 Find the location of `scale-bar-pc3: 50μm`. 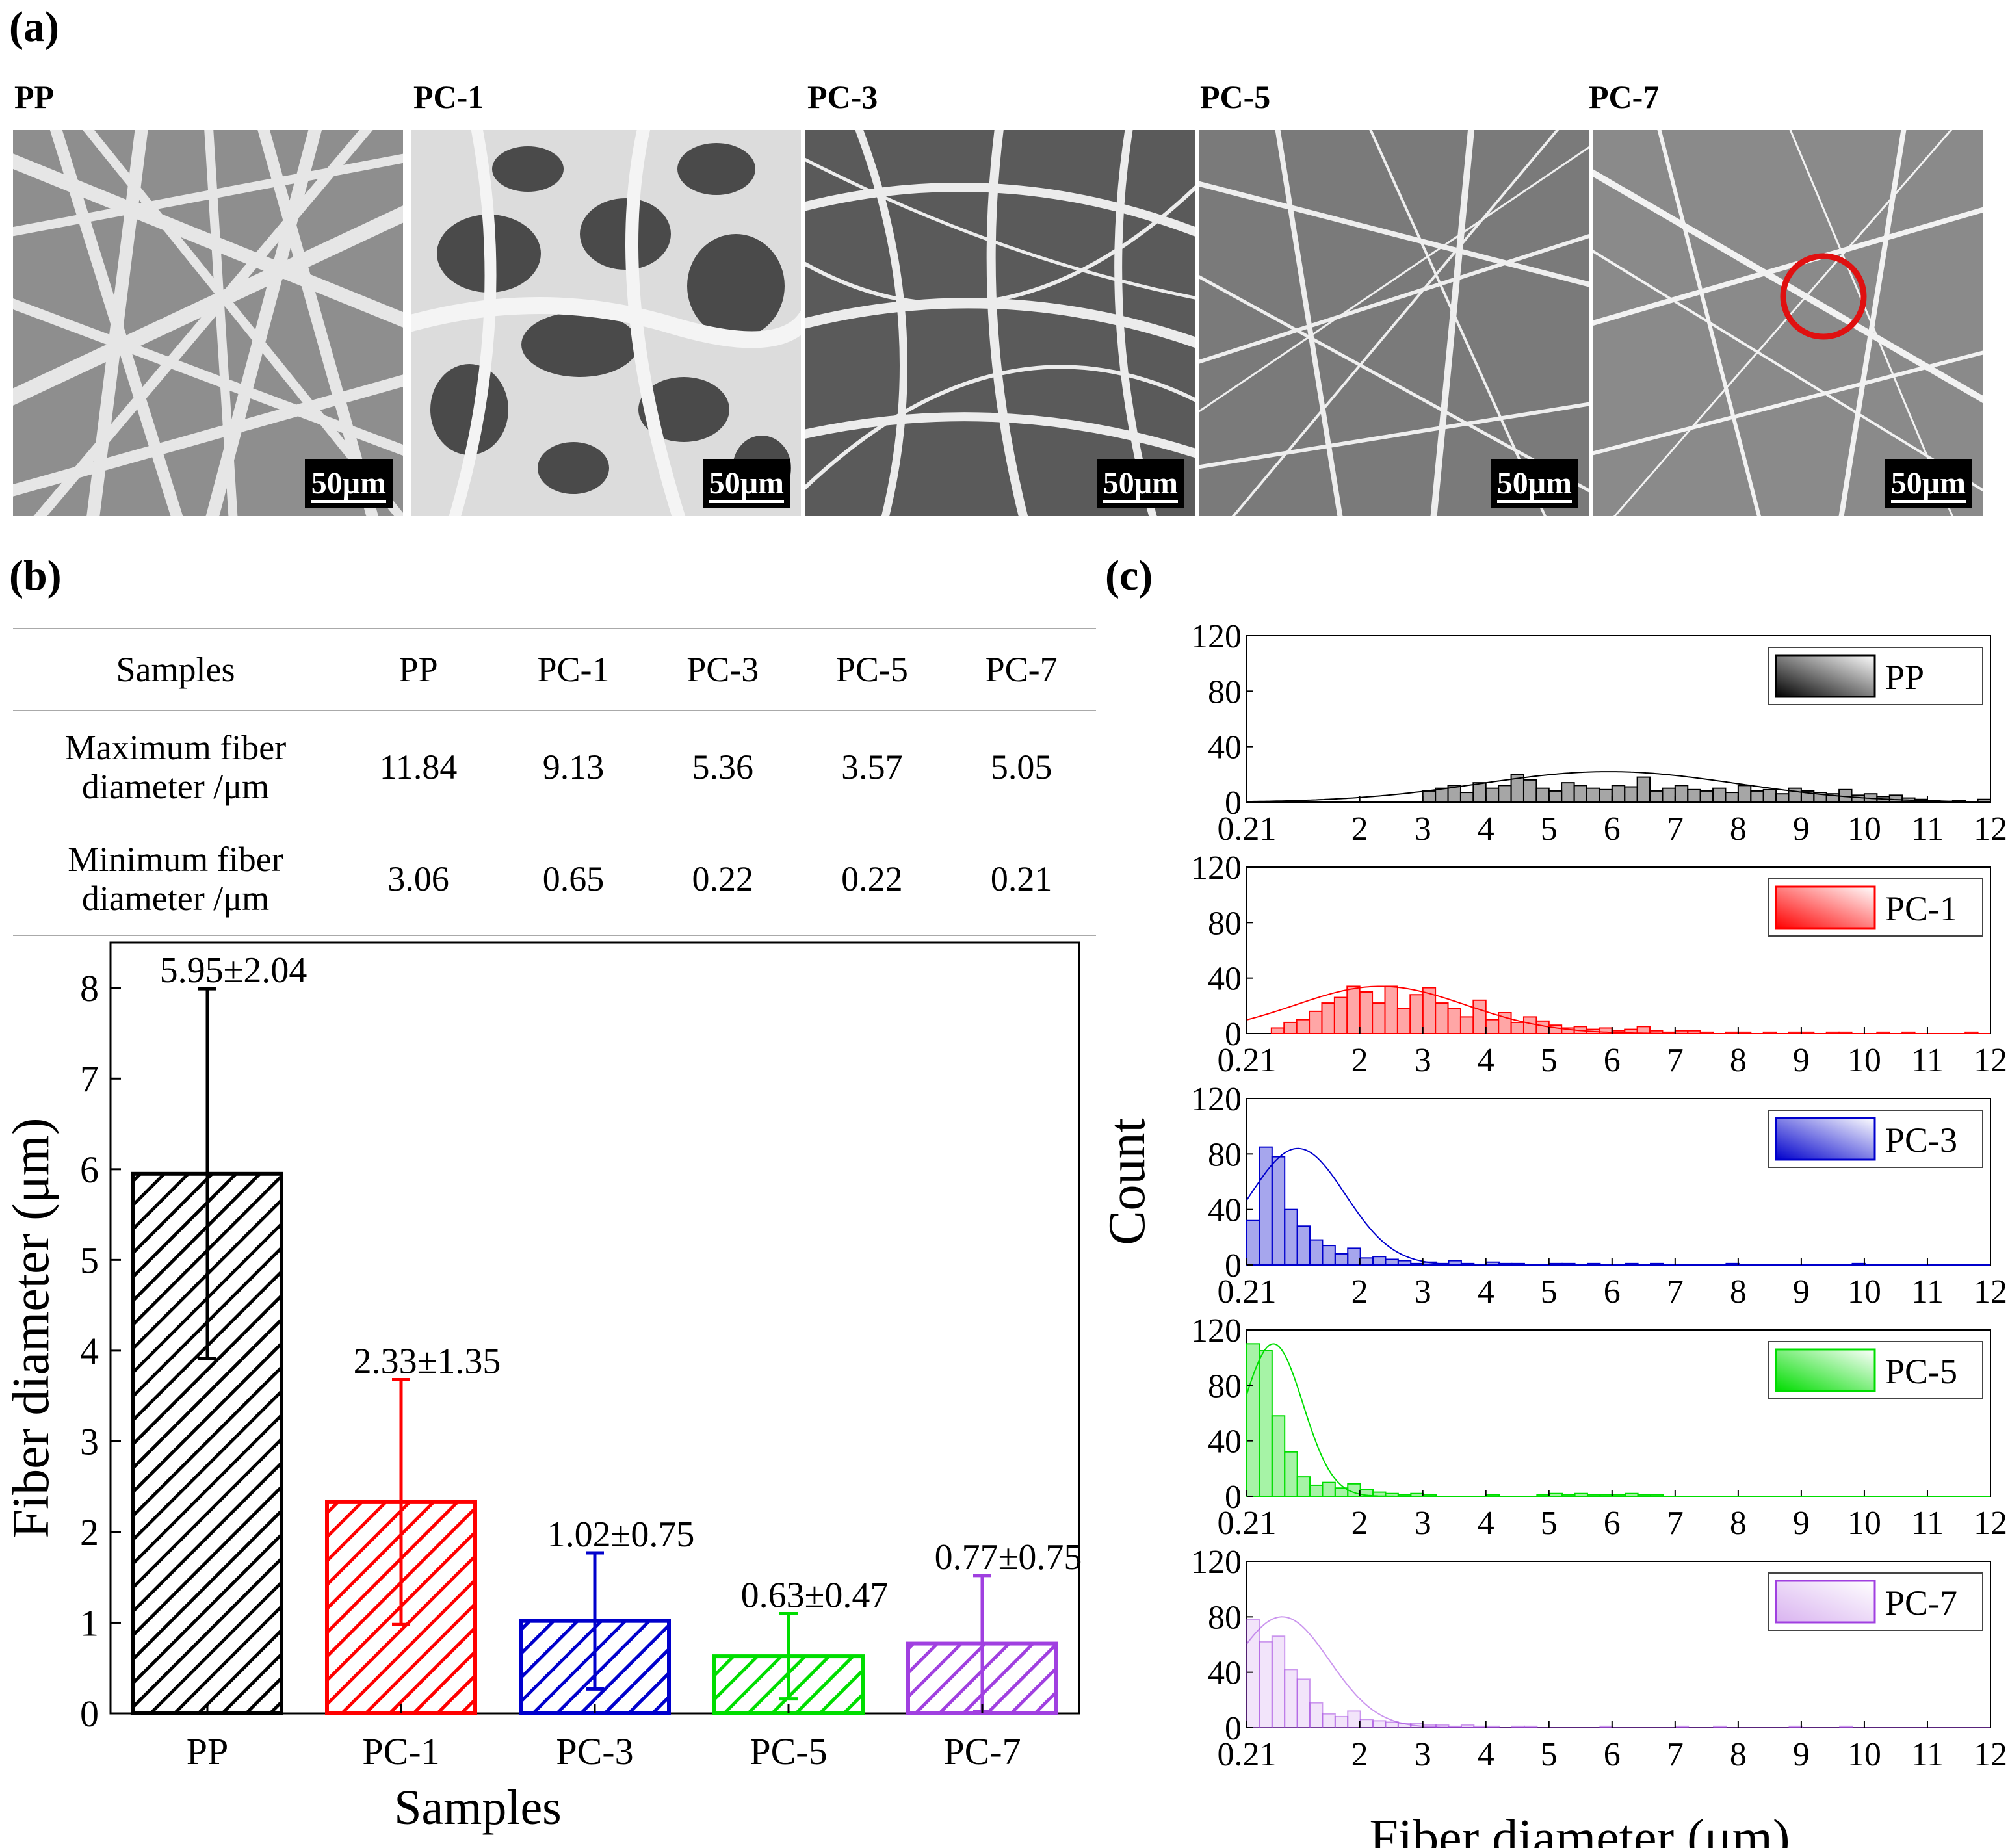

scale-bar-pc3: 50μm is located at coordinates (1140, 483).